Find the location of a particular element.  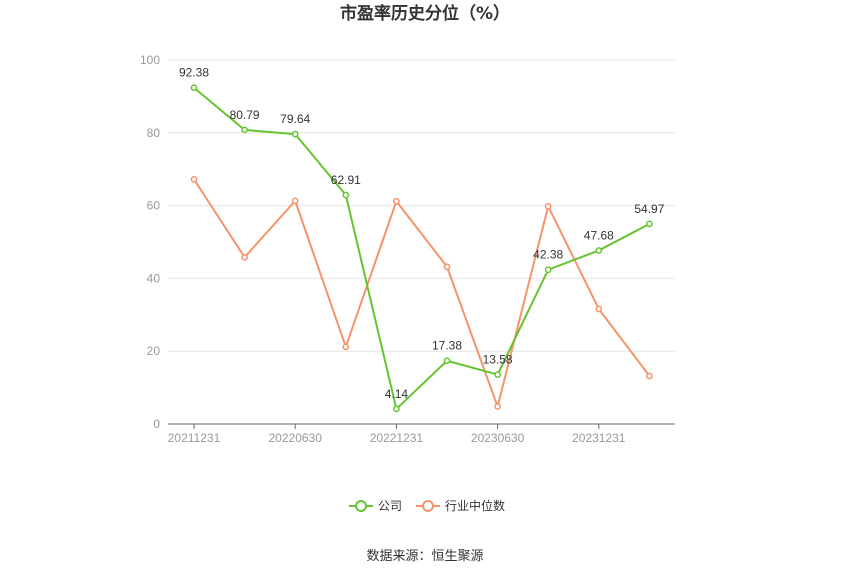

company-data-label: 92.38 is located at coordinates (194, 73).